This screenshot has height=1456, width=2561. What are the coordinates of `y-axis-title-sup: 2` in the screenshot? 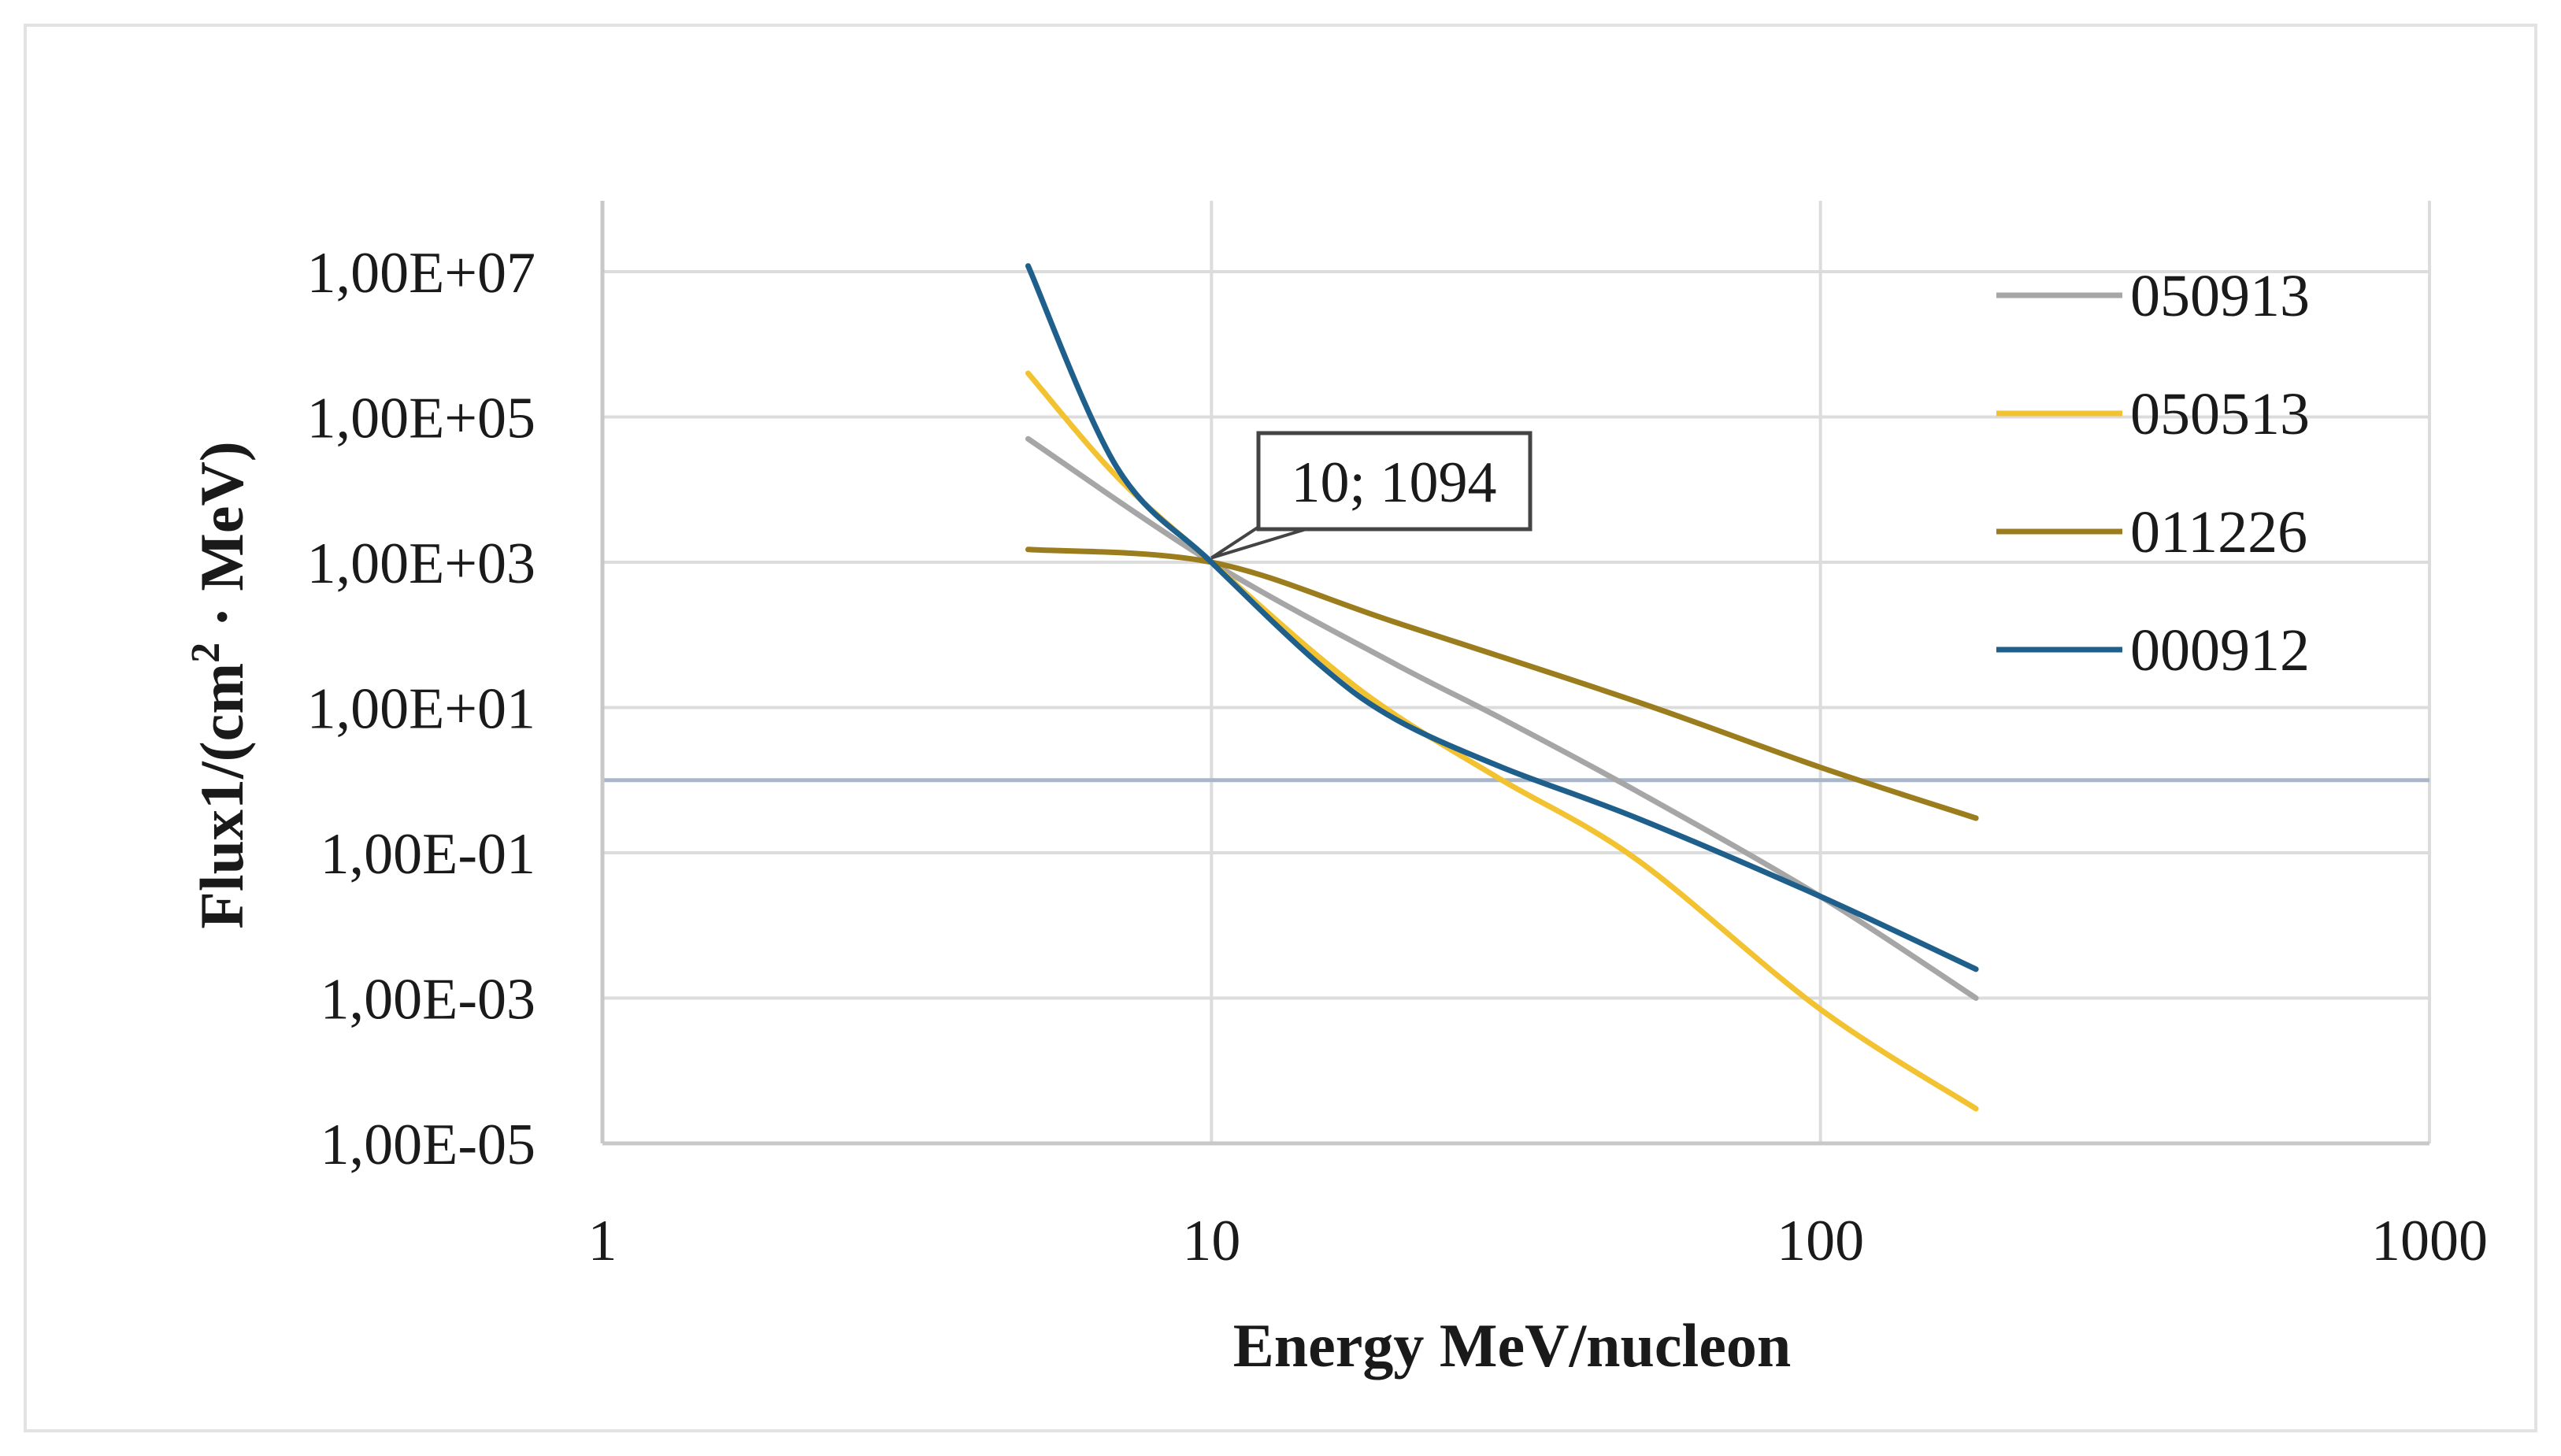 It's located at (205, 653).